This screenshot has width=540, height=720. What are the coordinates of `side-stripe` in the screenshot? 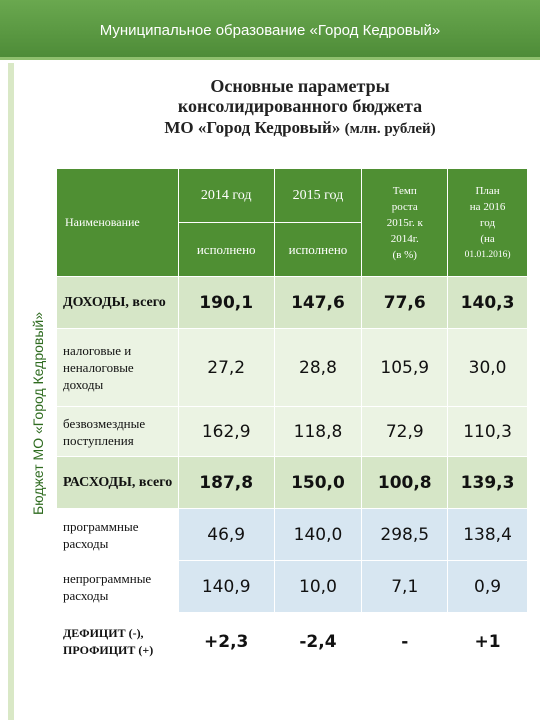 It's located at (11, 391).